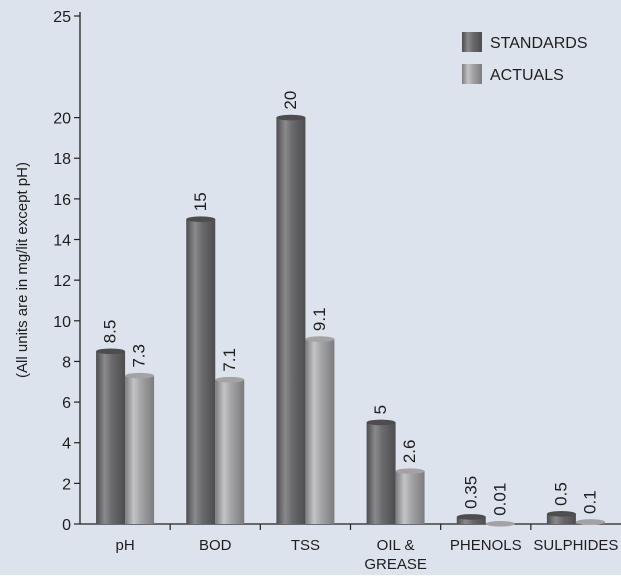  I want to click on y-tick-label: 16, so click(62, 200).